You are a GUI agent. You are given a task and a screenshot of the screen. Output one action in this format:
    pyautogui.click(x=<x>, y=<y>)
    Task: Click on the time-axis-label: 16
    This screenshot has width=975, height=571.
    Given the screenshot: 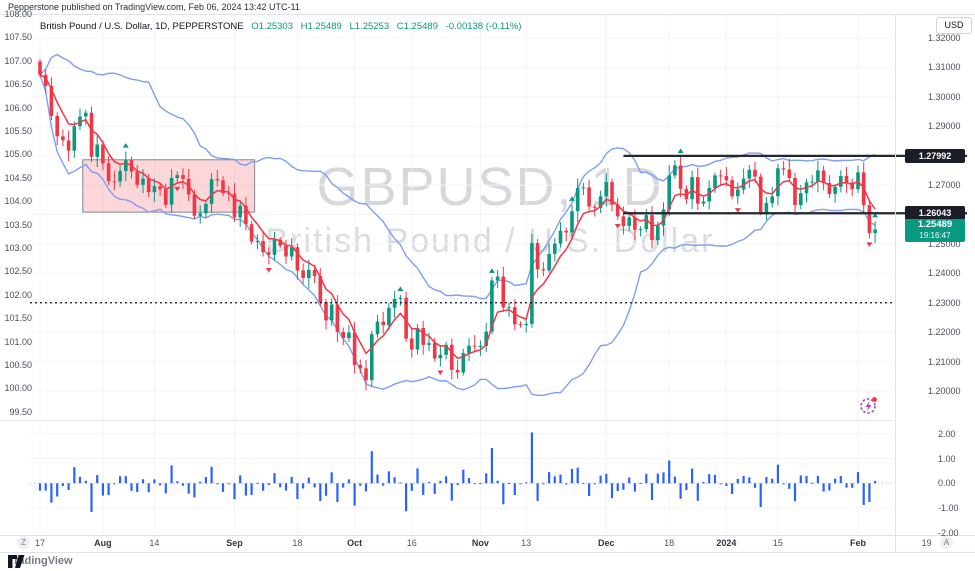 What is the action you would take?
    pyautogui.click(x=411, y=543)
    